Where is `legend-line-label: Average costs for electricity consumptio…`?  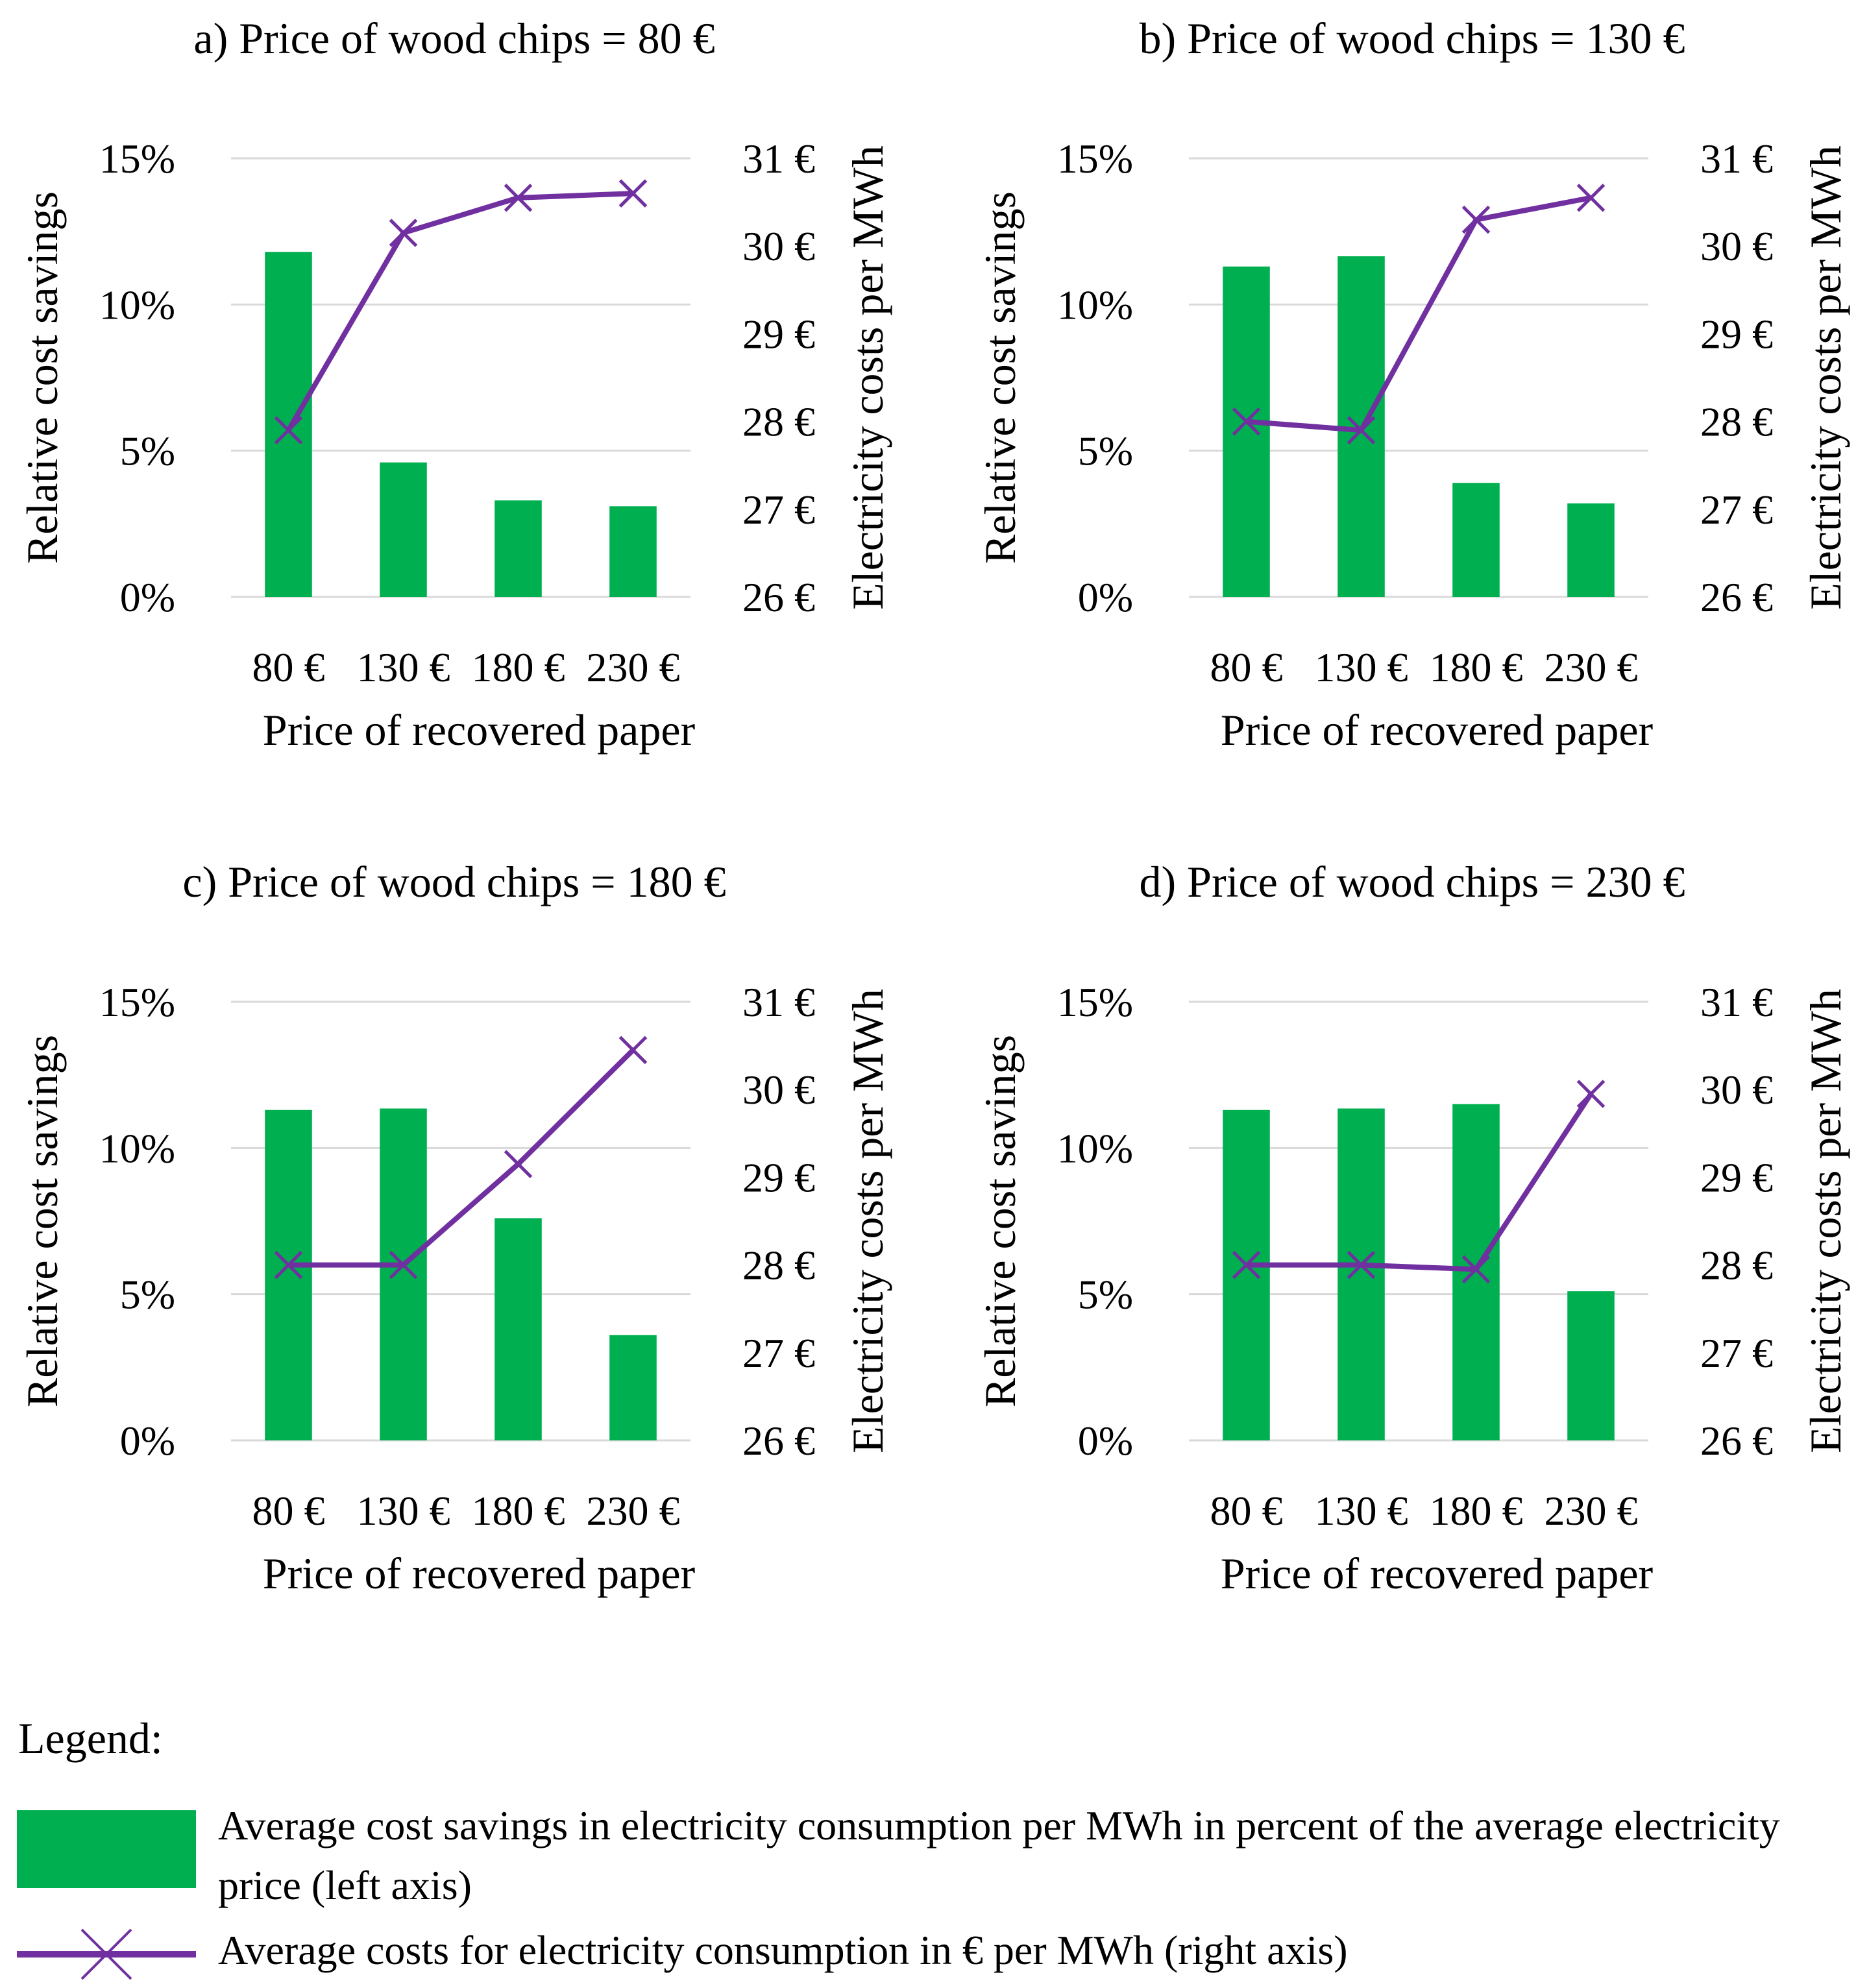 legend-line-label: Average costs for electricity consumptio… is located at coordinates (783, 1950).